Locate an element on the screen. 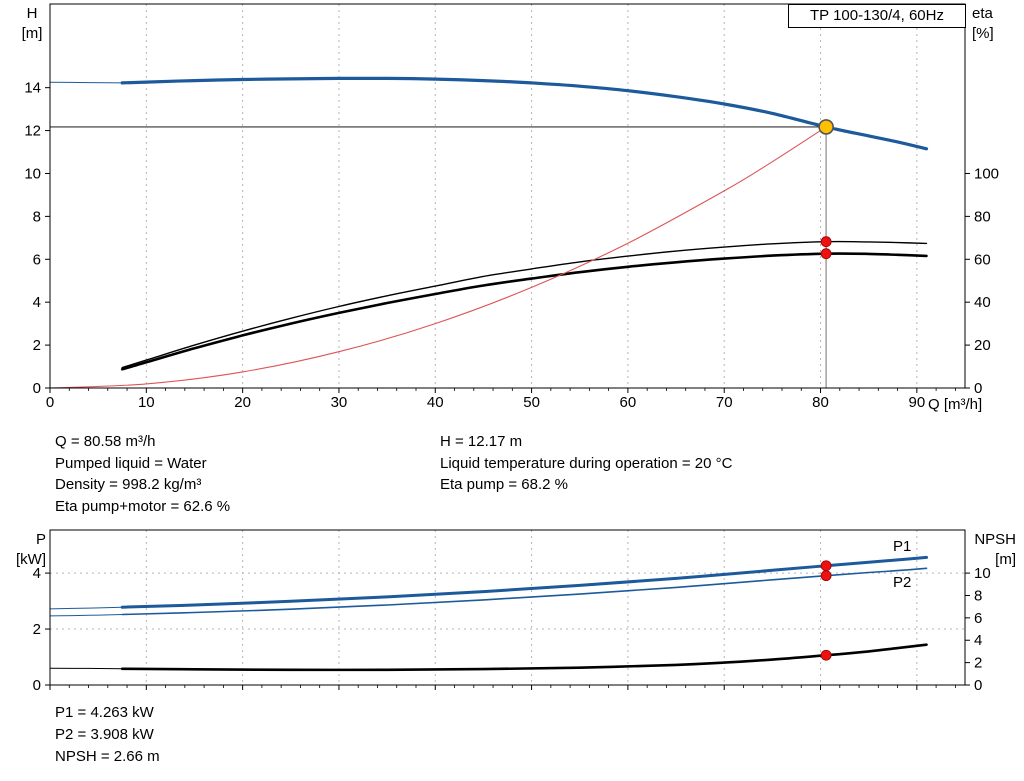  right-axis-tick-label: 80 is located at coordinates (982, 216).